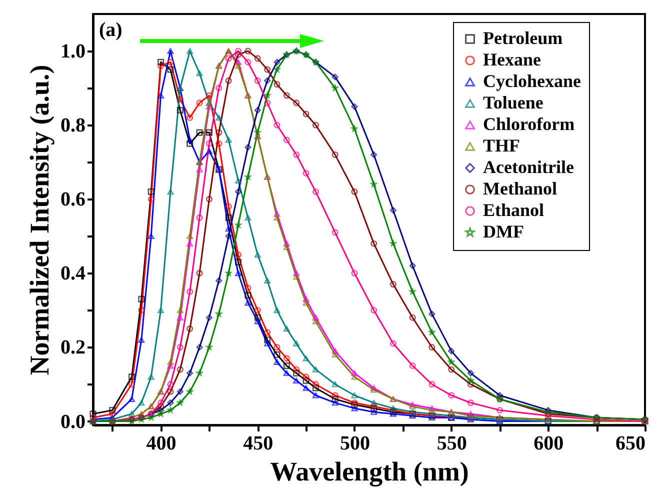 The image size is (671, 503). What do you see at coordinates (513, 210) in the screenshot?
I see `legend-label: Ethanol` at bounding box center [513, 210].